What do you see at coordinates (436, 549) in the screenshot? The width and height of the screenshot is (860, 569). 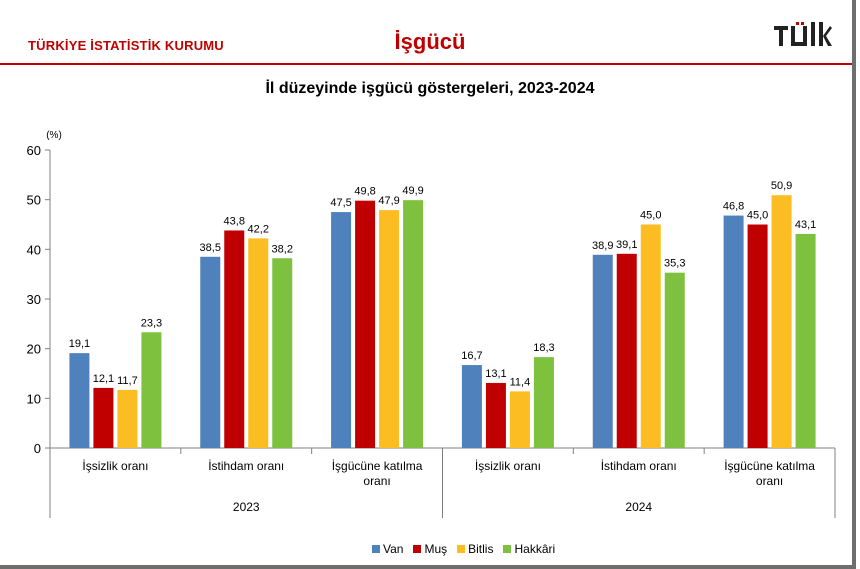 I see `legend-label: Muş` at bounding box center [436, 549].